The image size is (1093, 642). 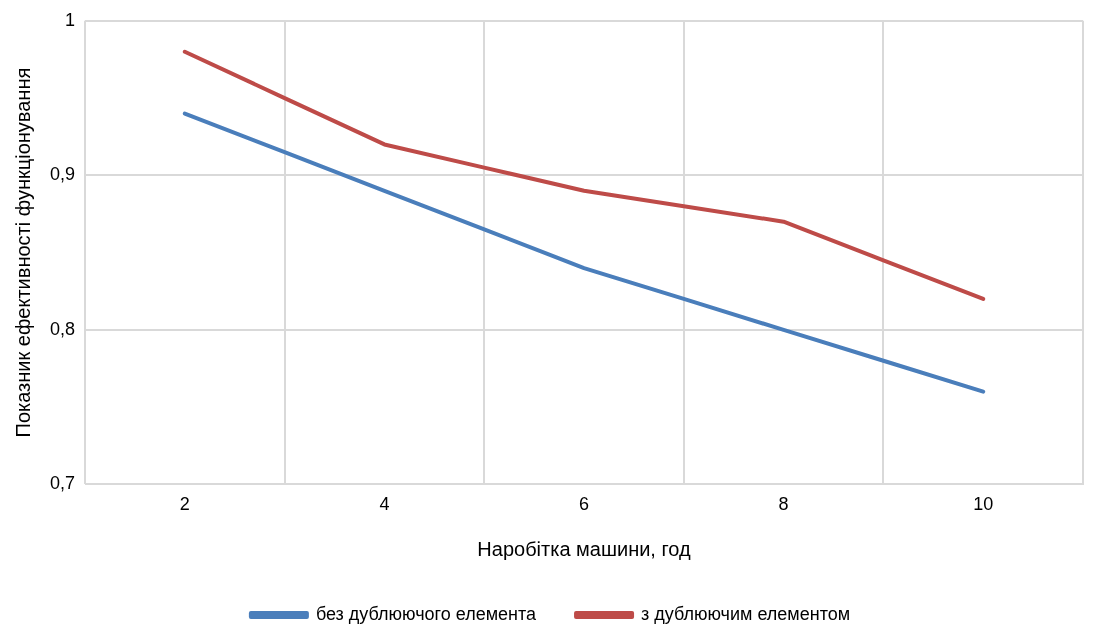 I want to click on y-tick-label: 0,7, so click(x=62, y=483).